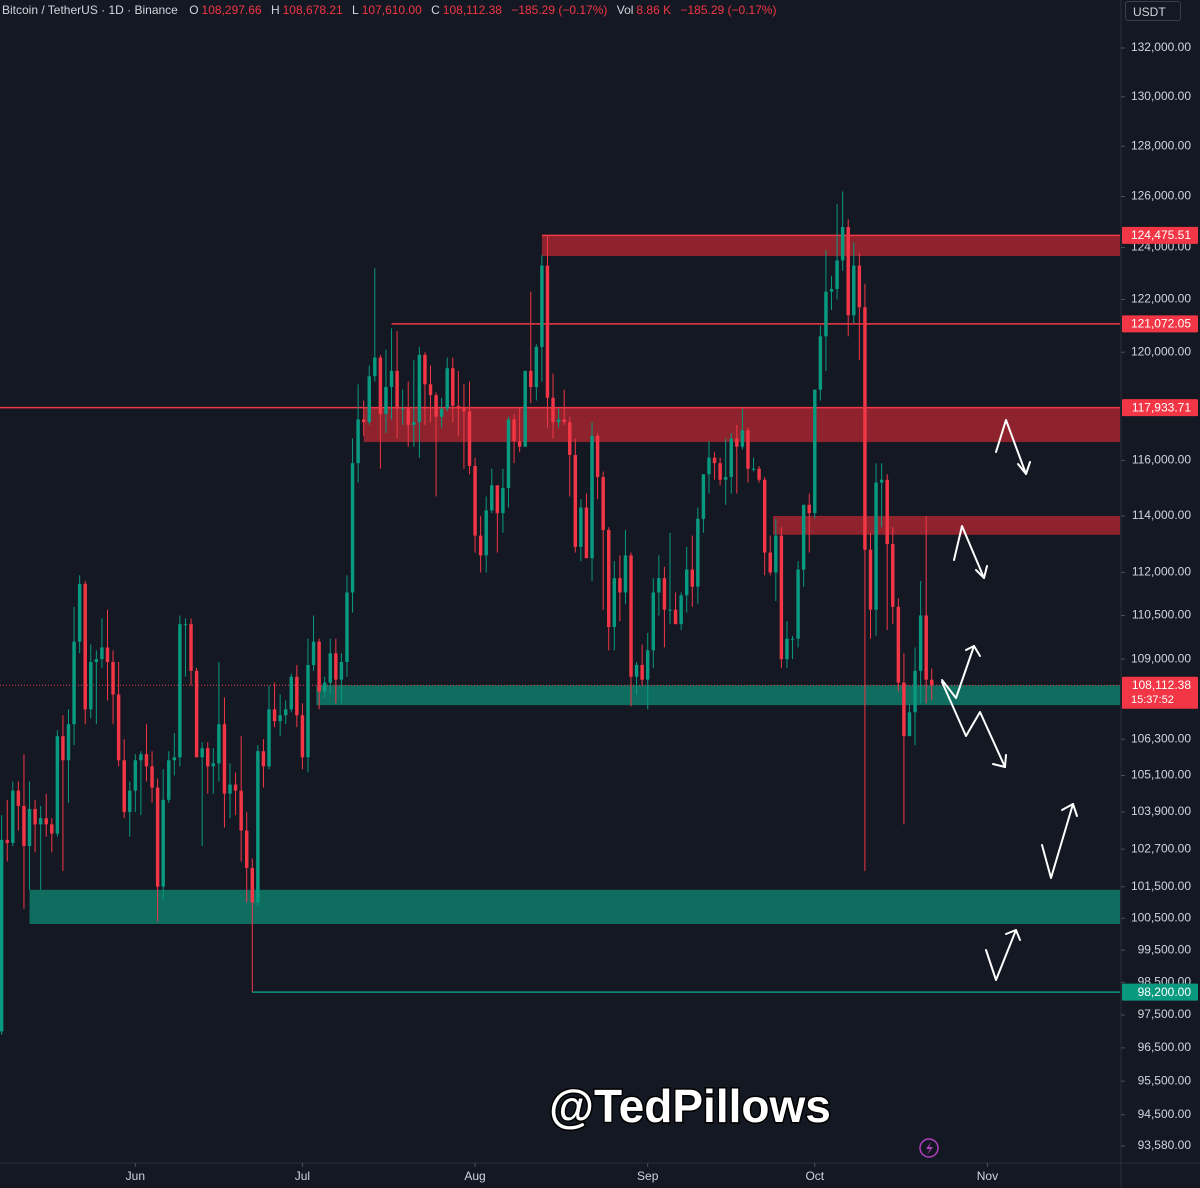 Image resolution: width=1200 pixels, height=1188 pixels. I want to click on y-tick-label: 93,580.00, so click(1165, 1145).